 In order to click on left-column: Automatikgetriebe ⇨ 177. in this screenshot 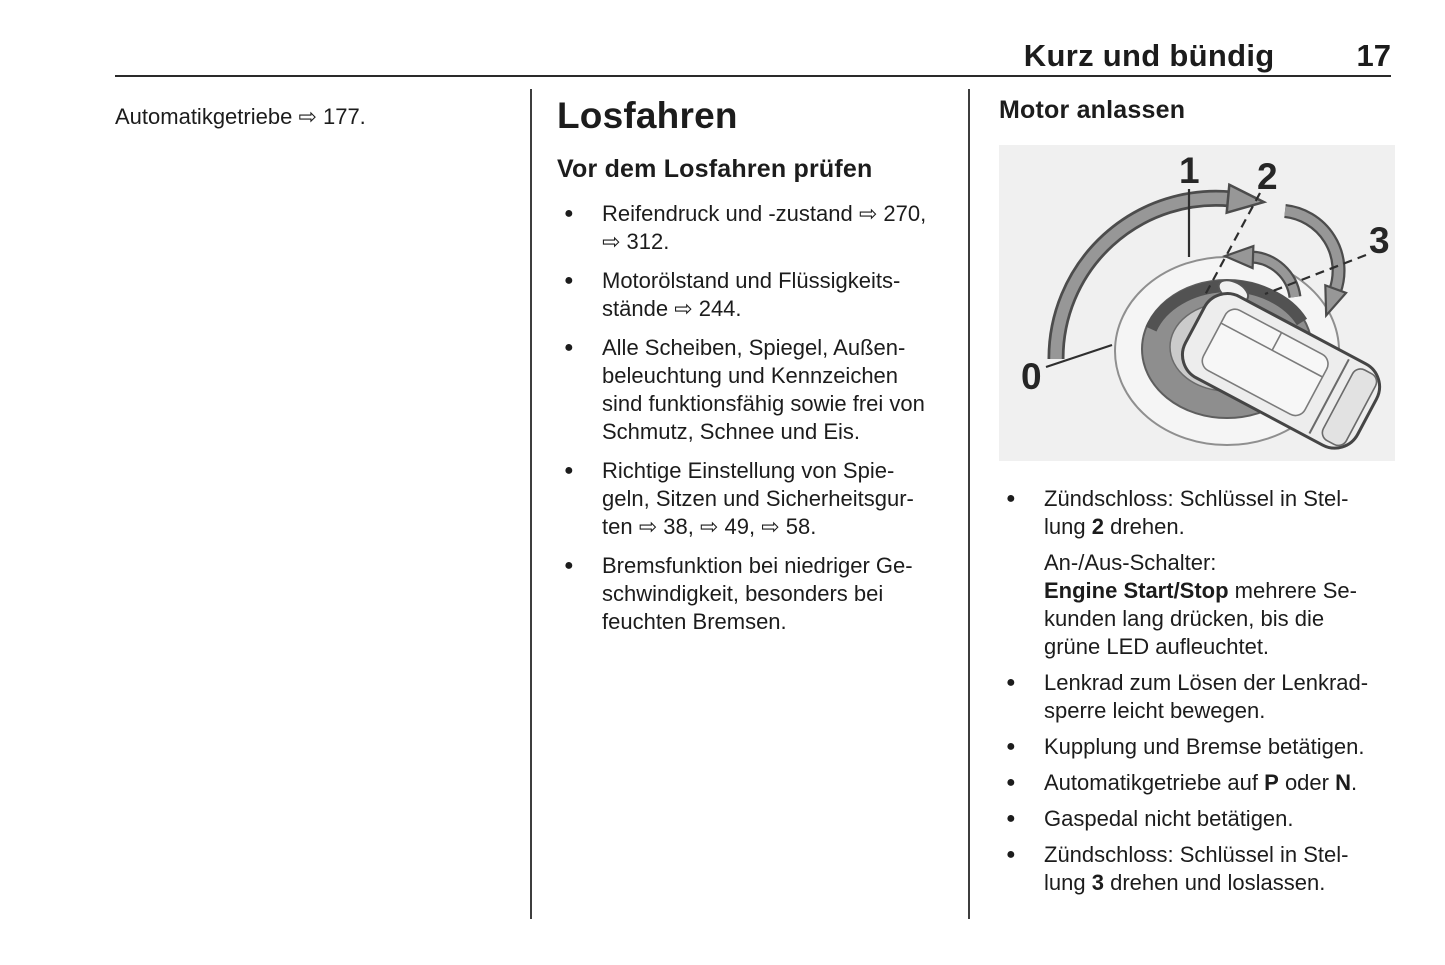, I will do `click(311, 113)`.